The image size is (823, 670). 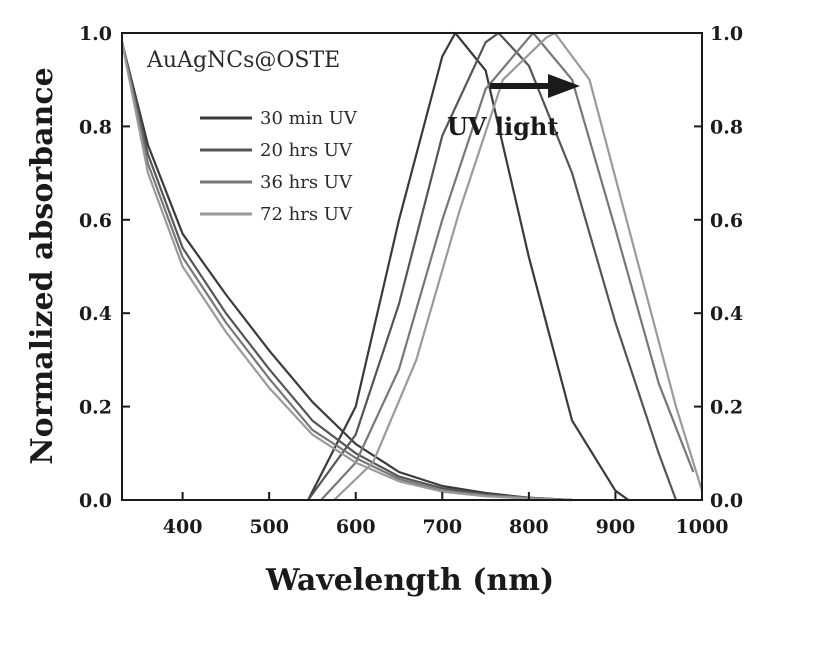 What do you see at coordinates (95, 127) in the screenshot?
I see `y-tick-label-left: 0.8` at bounding box center [95, 127].